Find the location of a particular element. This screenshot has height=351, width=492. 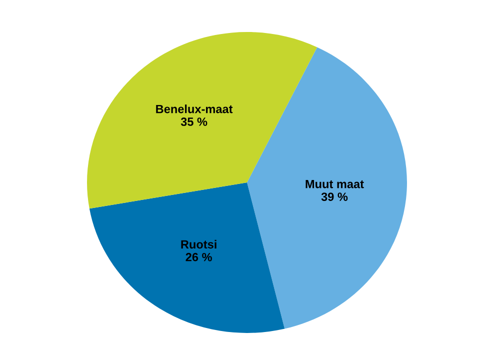

slice-label: Benelux-maat is located at coordinates (194, 109).